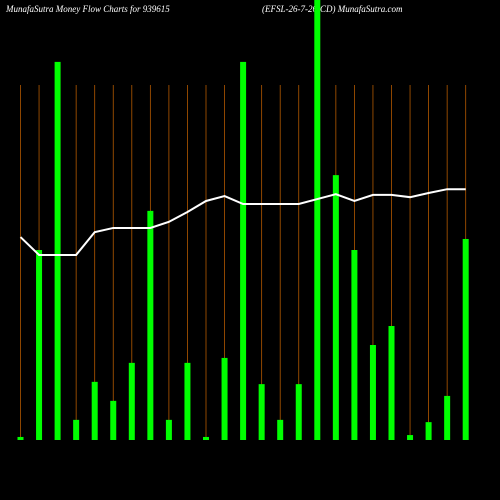 Image resolution: width=500 pixels, height=500 pixels. Describe the element at coordinates (87, 9) in the screenshot. I see `chart-title: MunafaSutra Money Flow Charts for 939615` at that location.